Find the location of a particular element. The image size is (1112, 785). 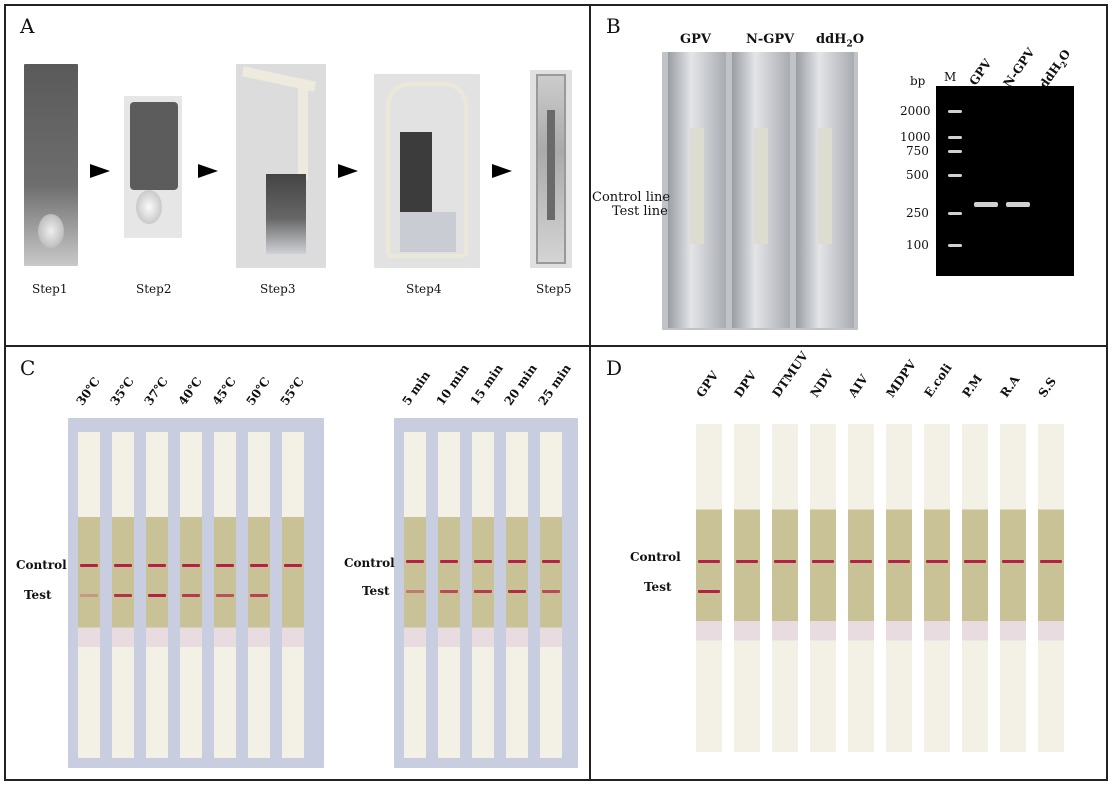

temperature-label: 55℃ is located at coordinates (292, 391).